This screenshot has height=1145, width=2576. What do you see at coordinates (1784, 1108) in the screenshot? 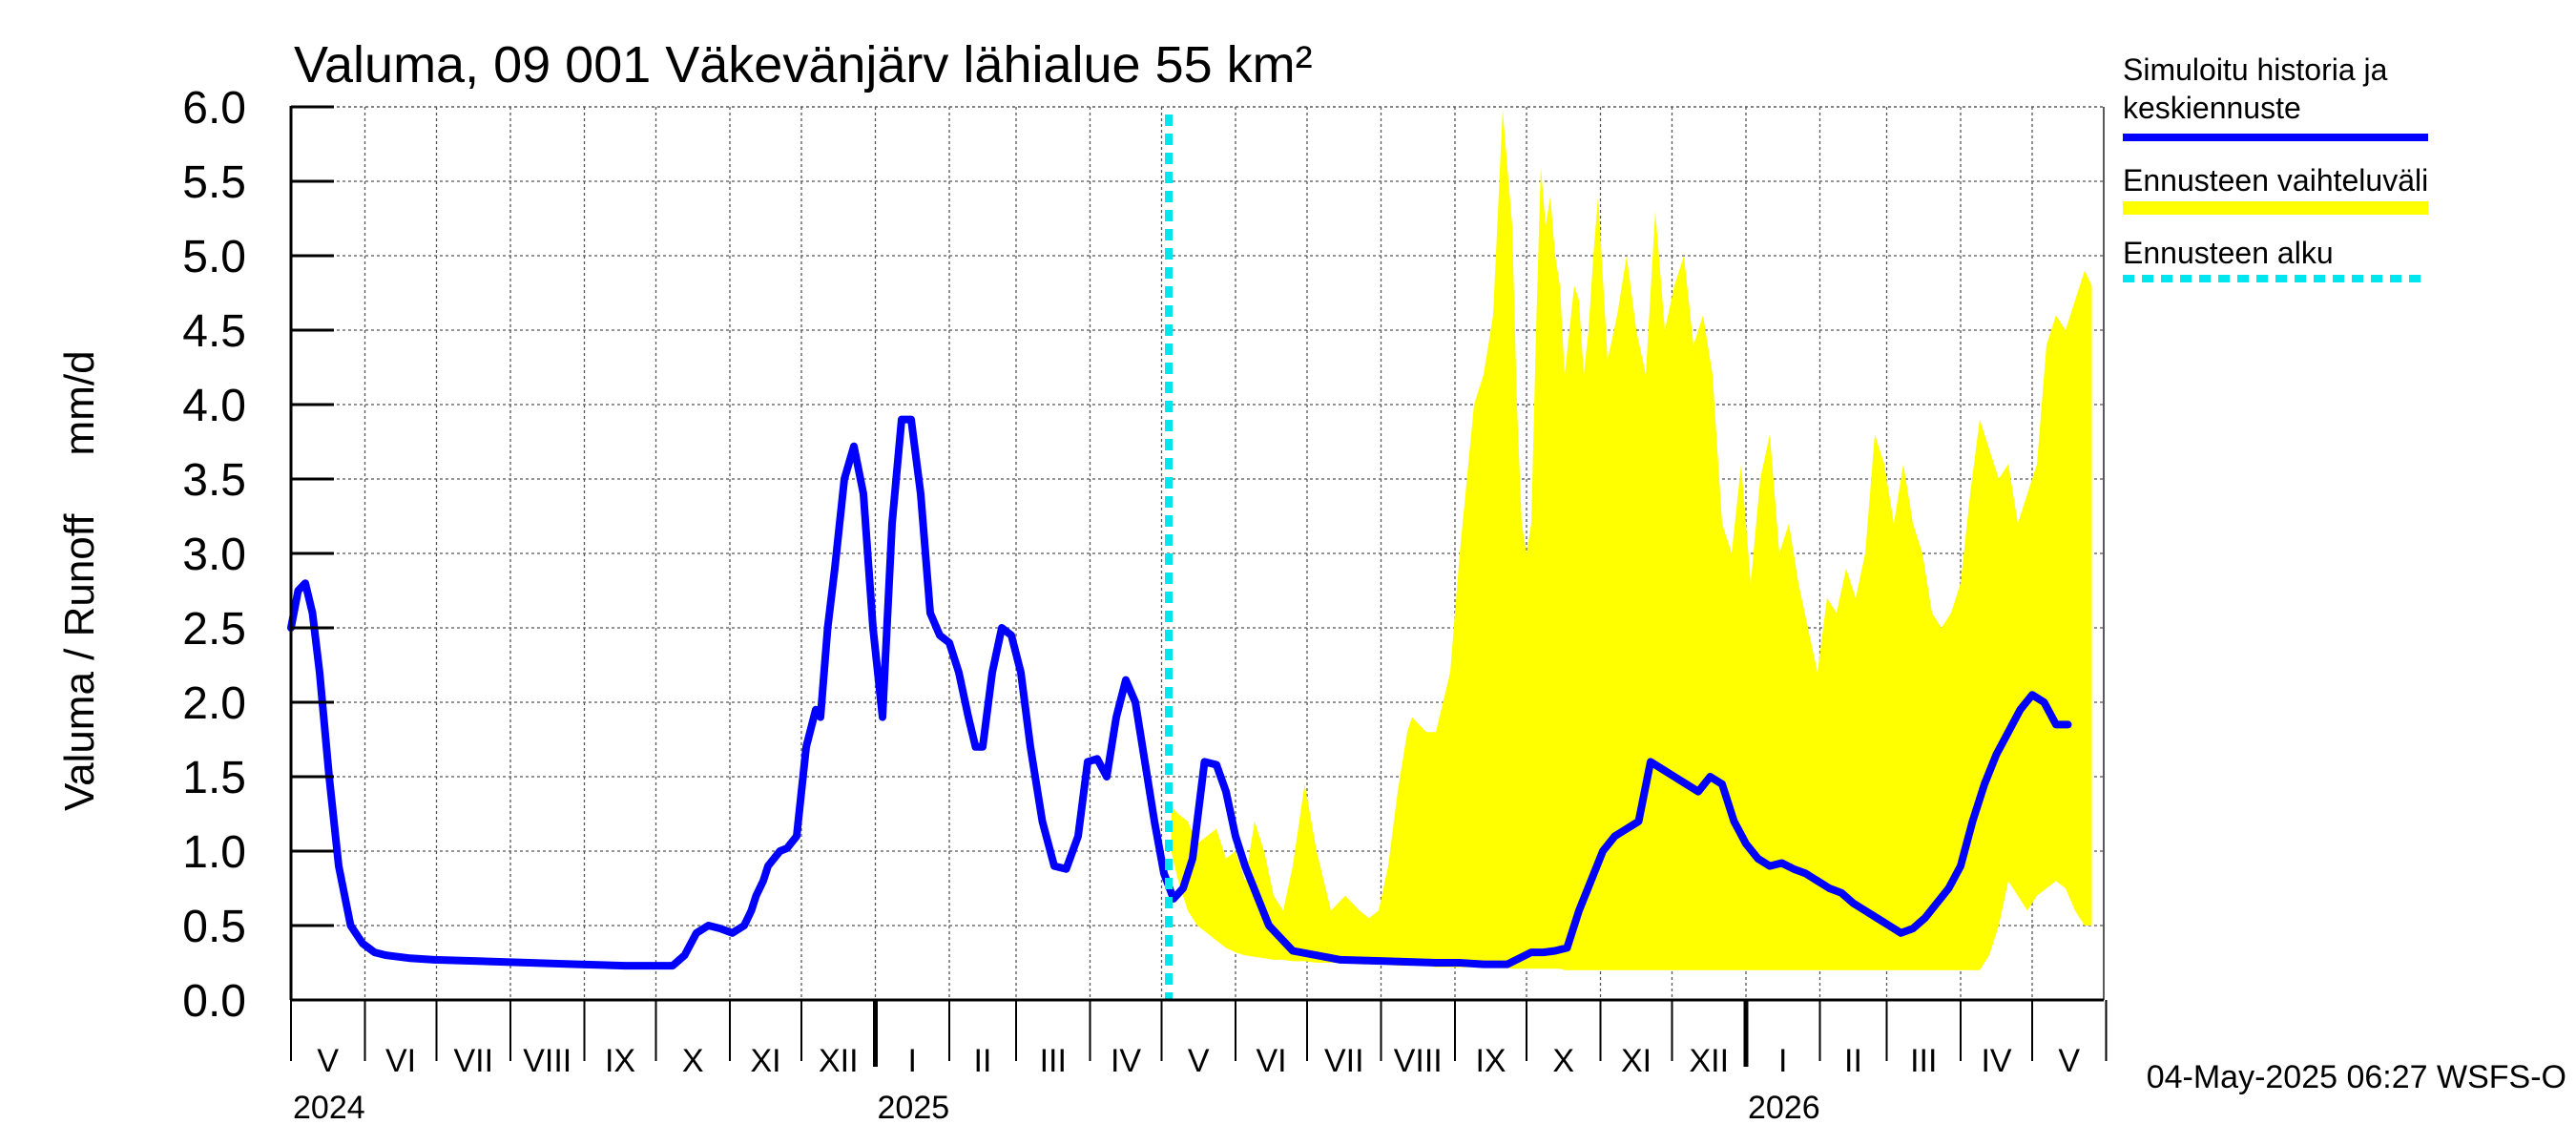
I see `x-year-label: 2026` at bounding box center [1784, 1108].